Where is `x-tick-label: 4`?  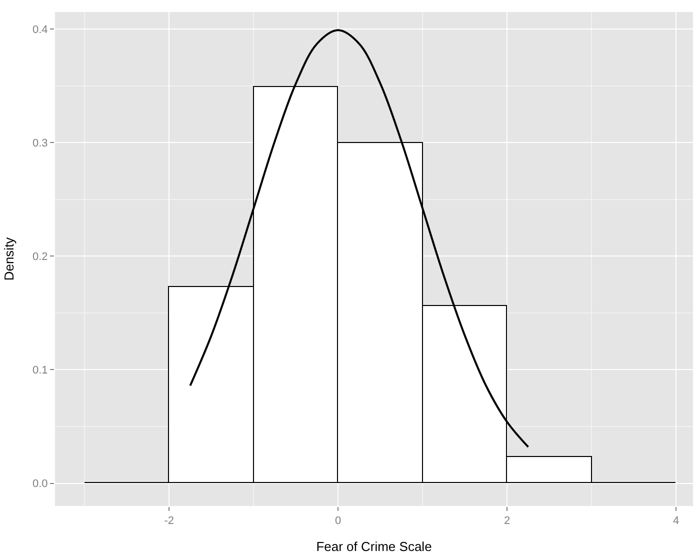
x-tick-label: 4 is located at coordinates (676, 521).